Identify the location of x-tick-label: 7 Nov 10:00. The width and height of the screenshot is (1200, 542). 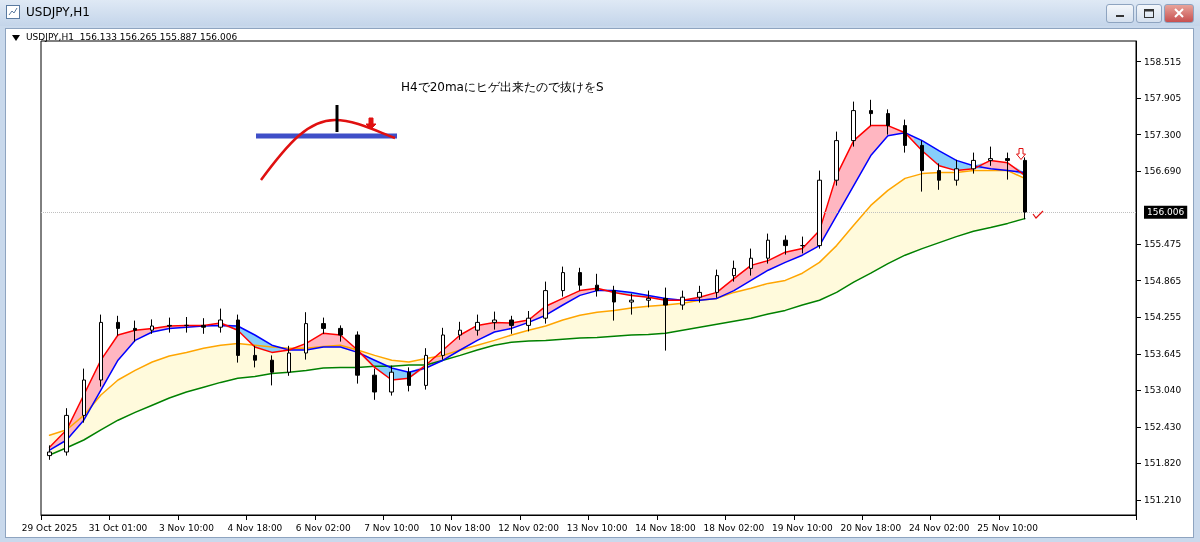
(392, 527).